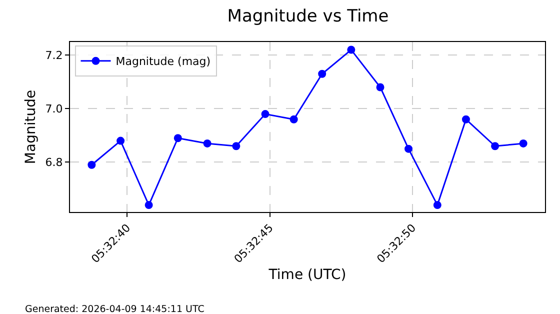 This screenshot has width=560, height=314. Describe the element at coordinates (307, 274) in the screenshot. I see `x-axis-title: Time (UTC)` at that location.